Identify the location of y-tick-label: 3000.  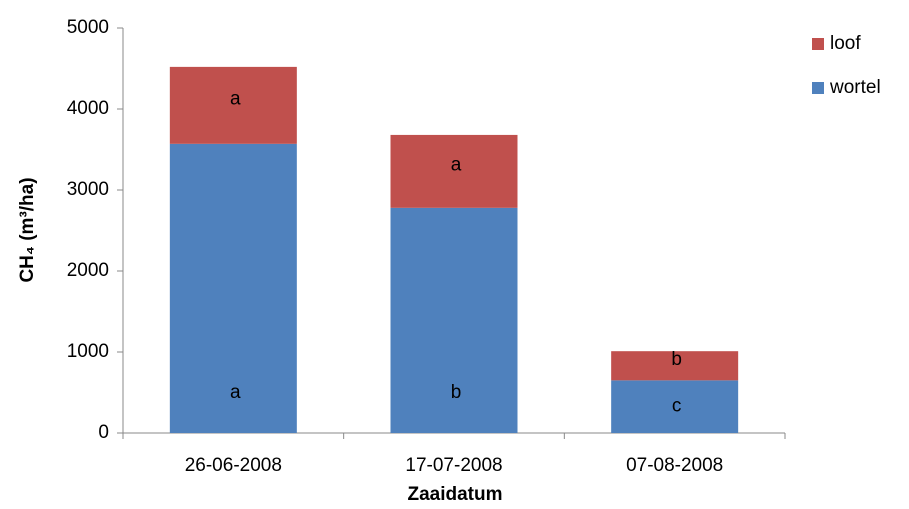
(88, 189).